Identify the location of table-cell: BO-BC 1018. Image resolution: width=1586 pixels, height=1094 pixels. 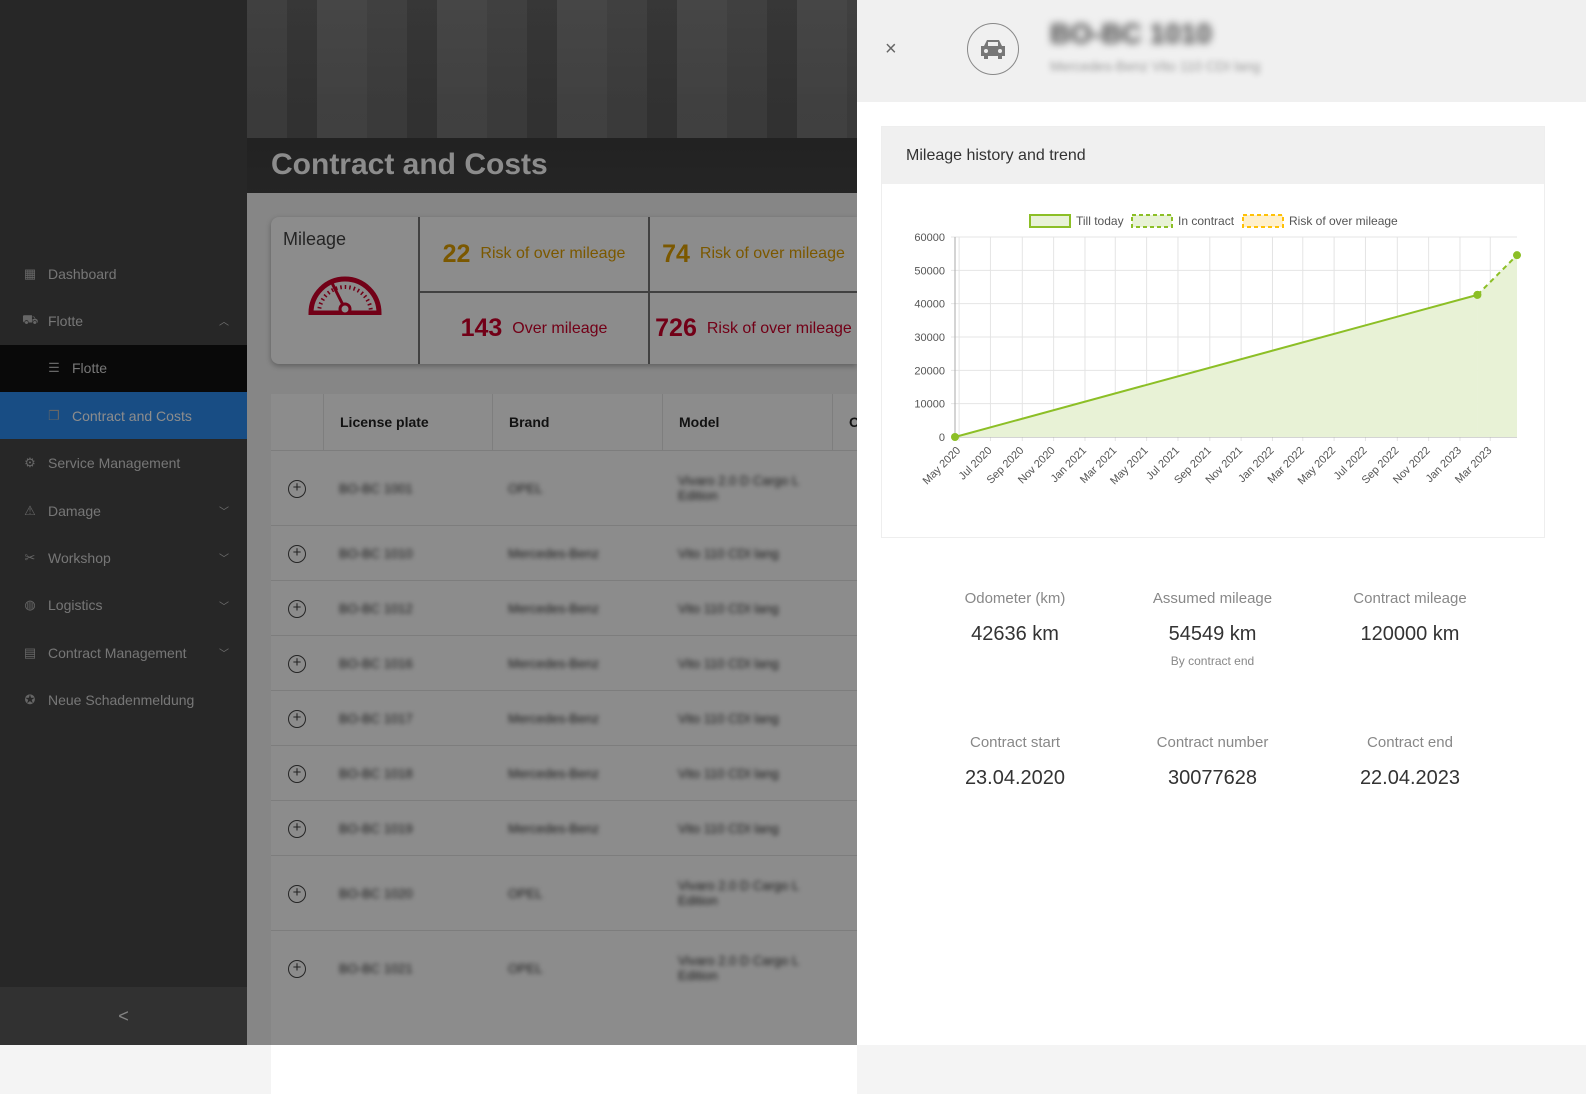
(376, 773).